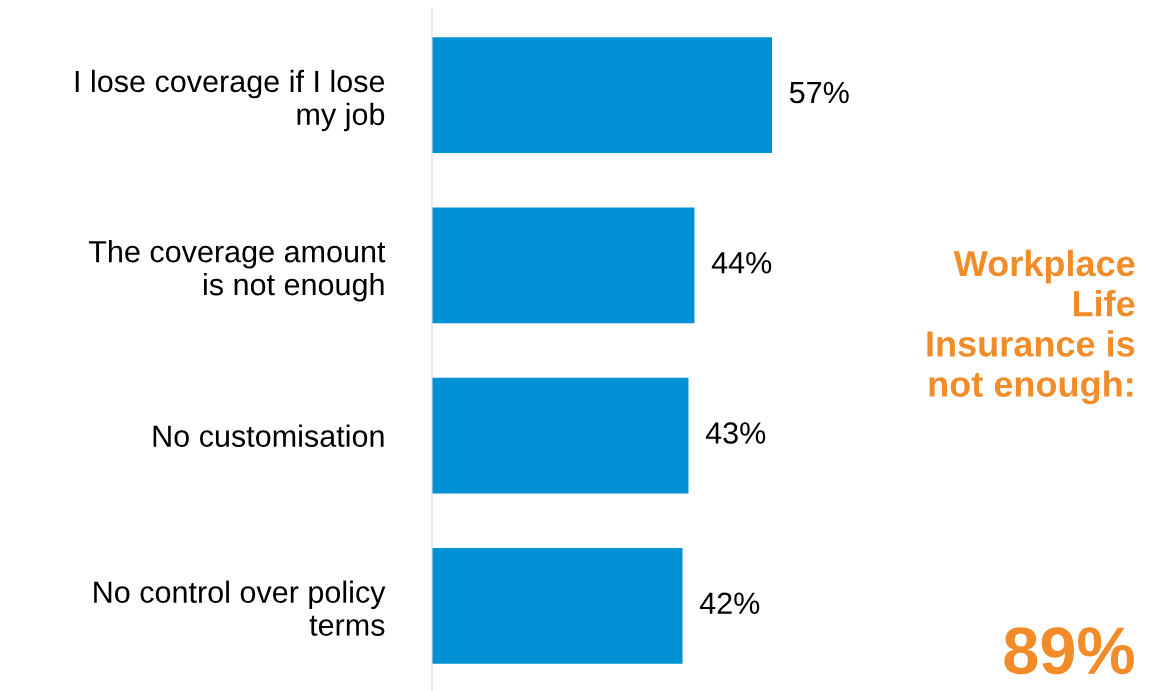 This screenshot has width=1153, height=691. I want to click on y-tick-label: The coverage amount is not enough, so click(237, 271).